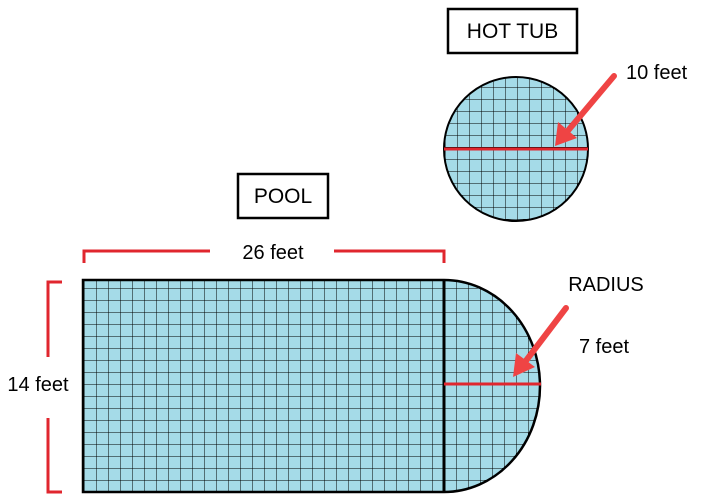  I want to click on pool-radius-label: 7 feet, so click(604, 347).